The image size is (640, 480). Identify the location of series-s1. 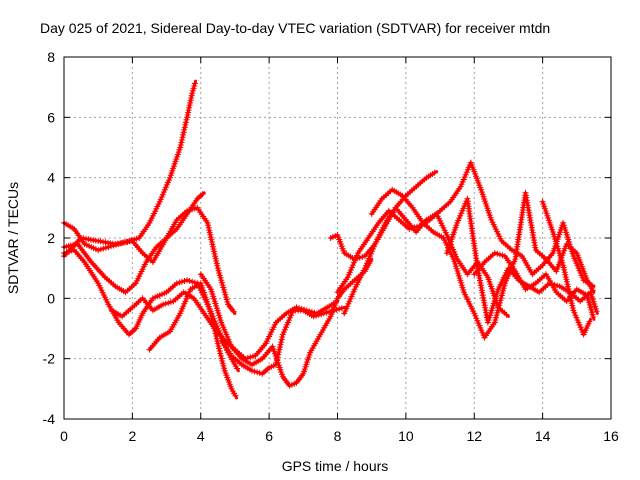
(129, 166).